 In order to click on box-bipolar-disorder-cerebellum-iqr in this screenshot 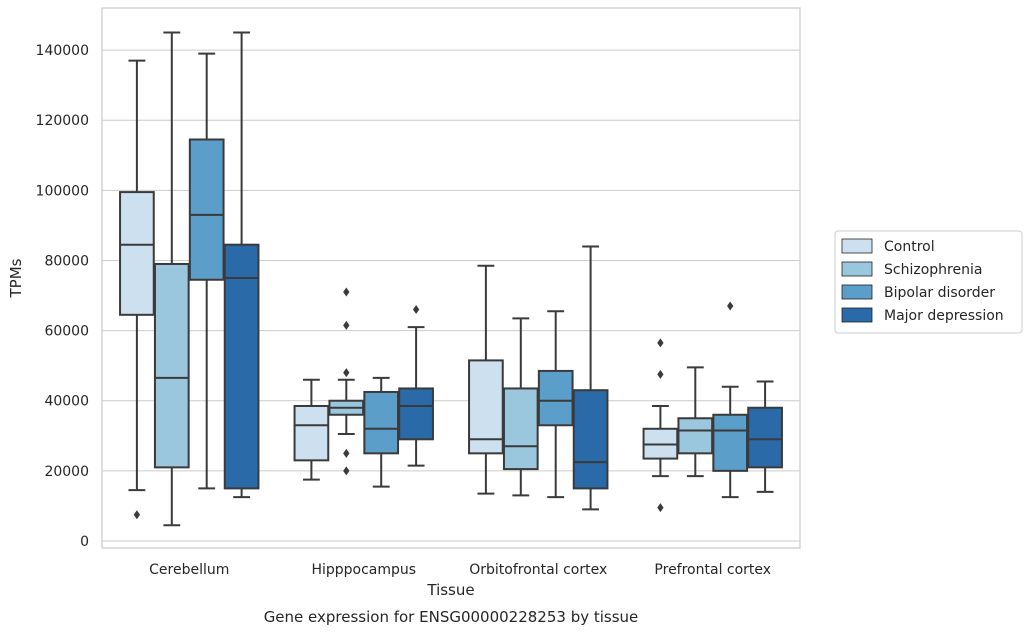, I will do `click(206, 209)`.